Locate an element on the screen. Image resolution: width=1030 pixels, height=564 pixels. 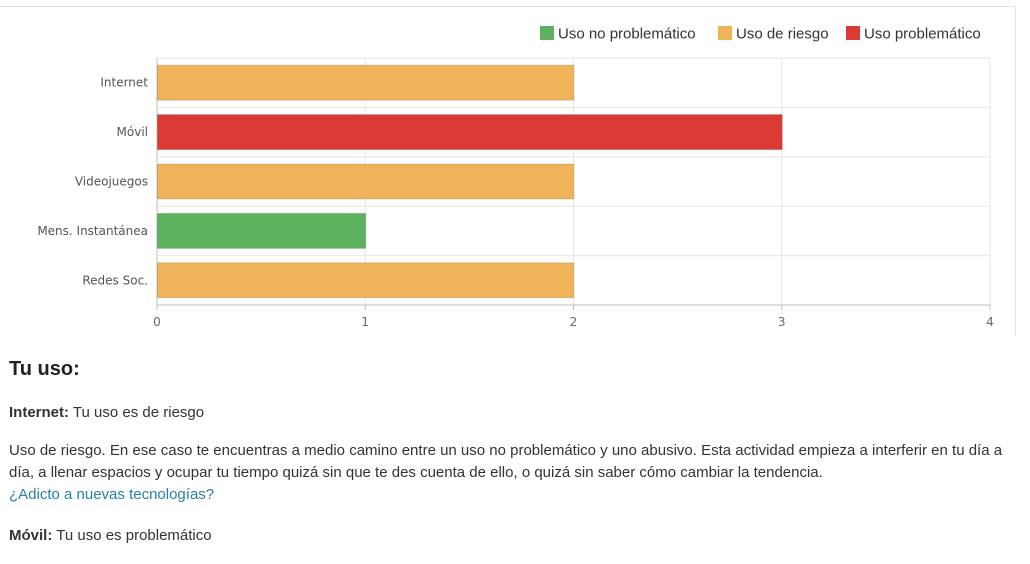
panel-top-border is located at coordinates (508, 6).